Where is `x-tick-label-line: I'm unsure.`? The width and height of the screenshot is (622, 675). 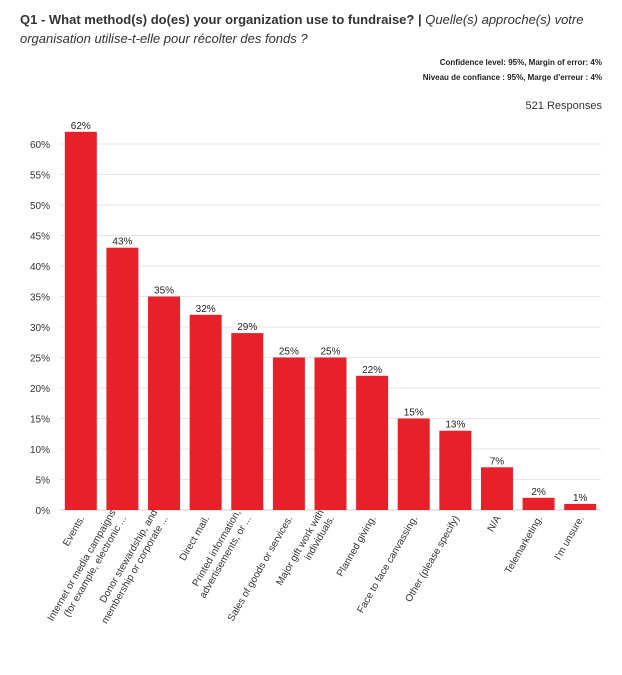
x-tick-label-line: I'm unsure. is located at coordinates (570, 538).